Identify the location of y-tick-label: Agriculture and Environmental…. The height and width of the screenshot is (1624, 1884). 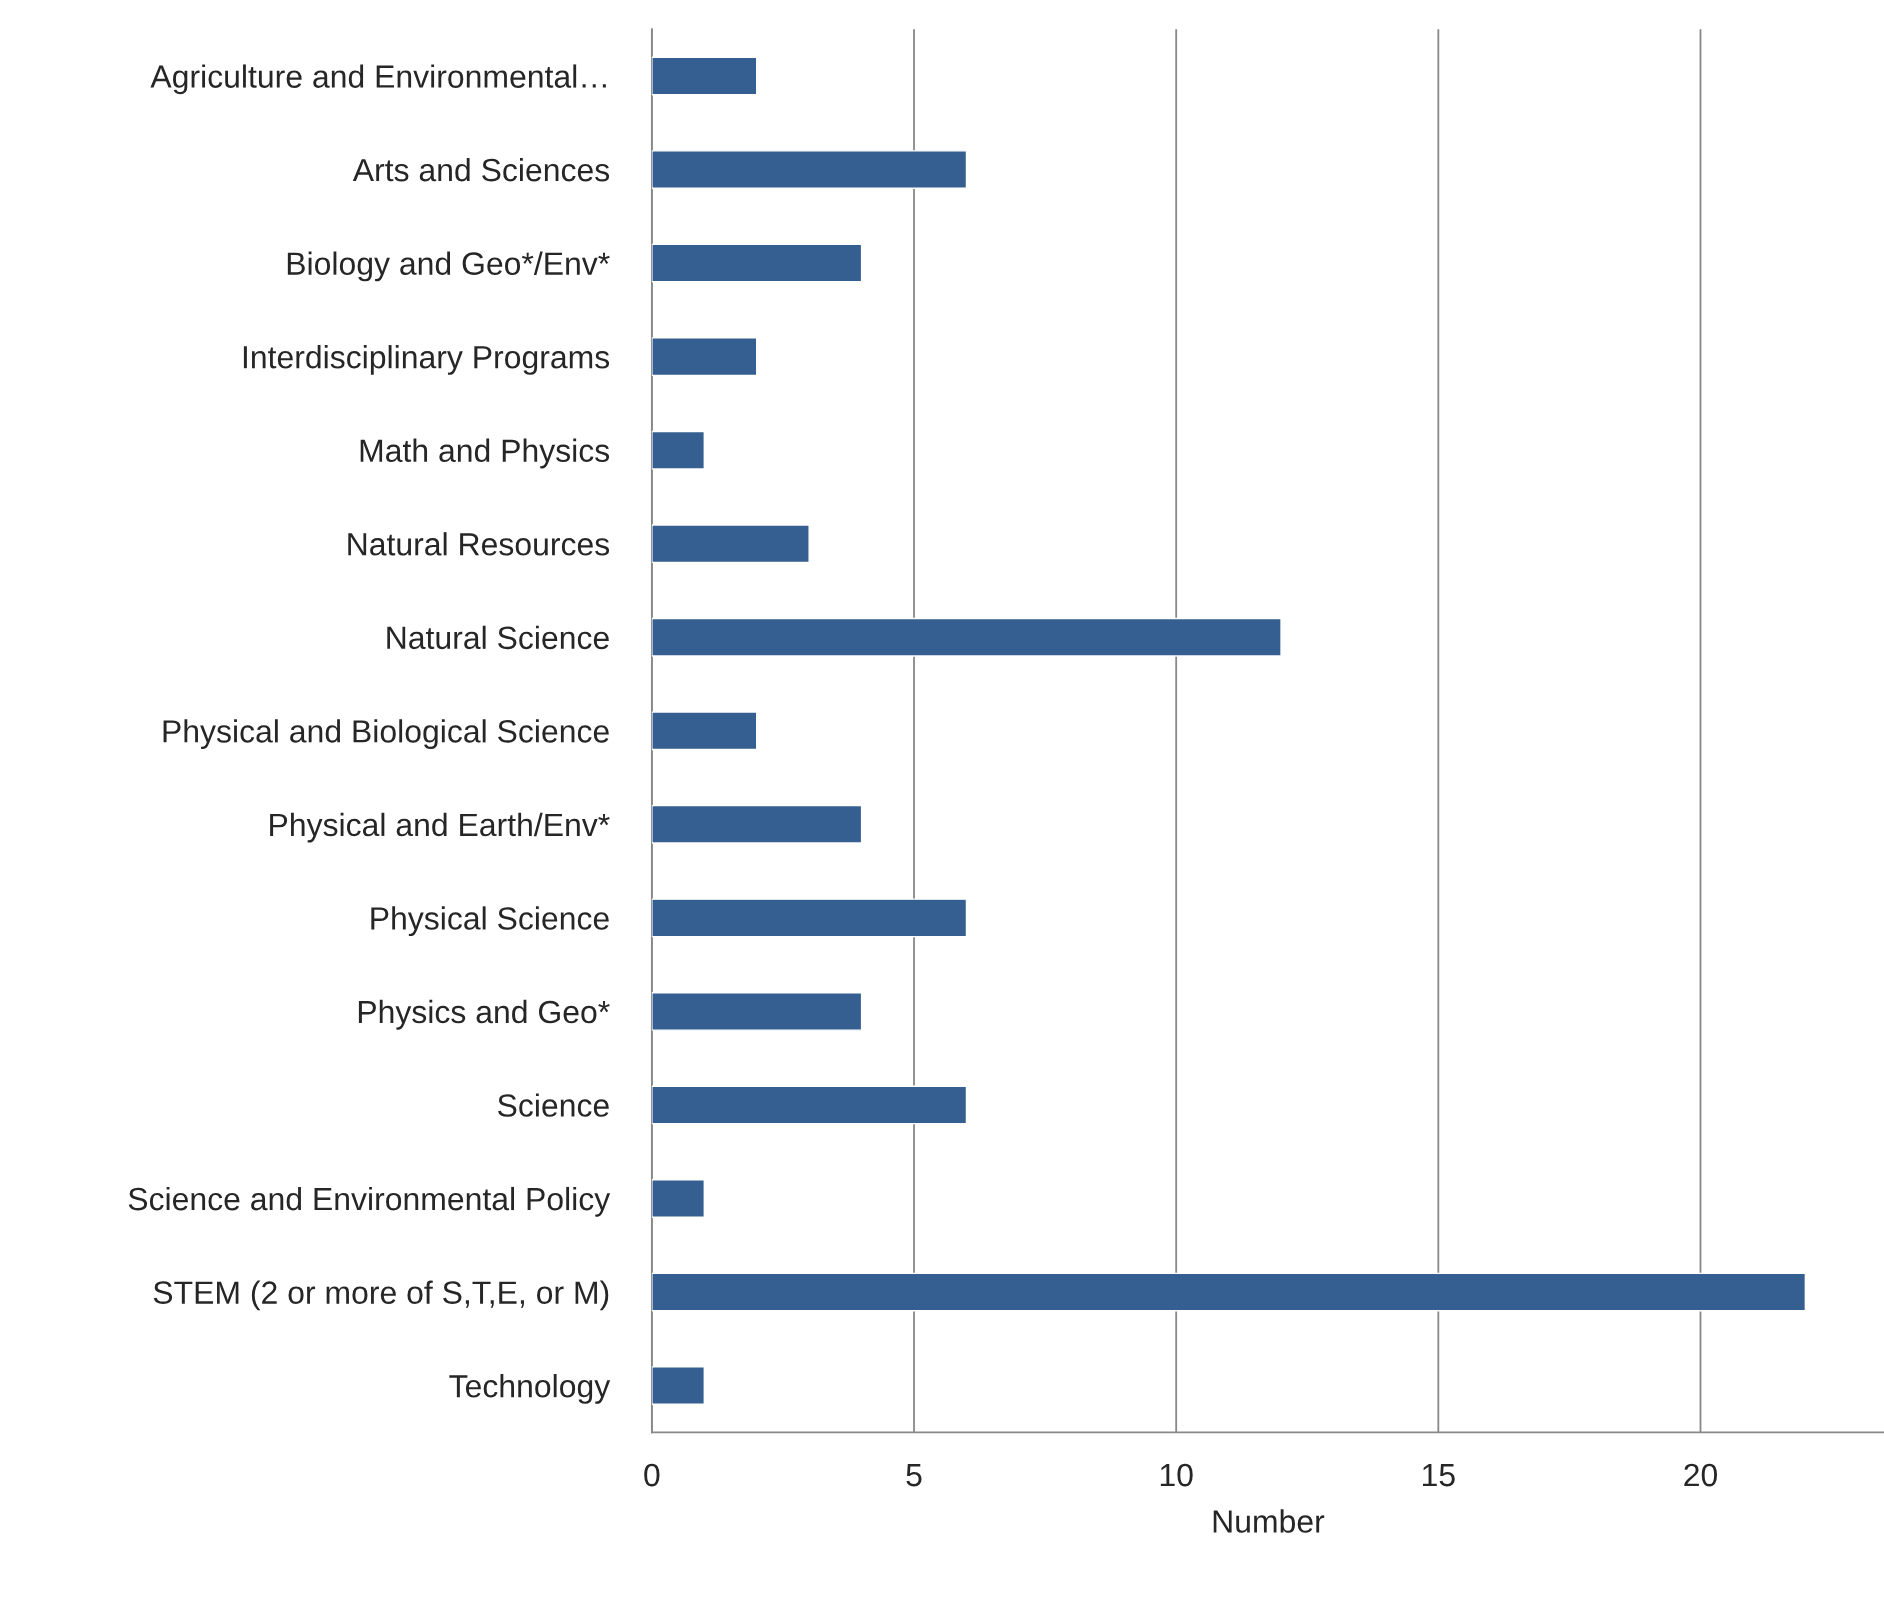
(378, 79).